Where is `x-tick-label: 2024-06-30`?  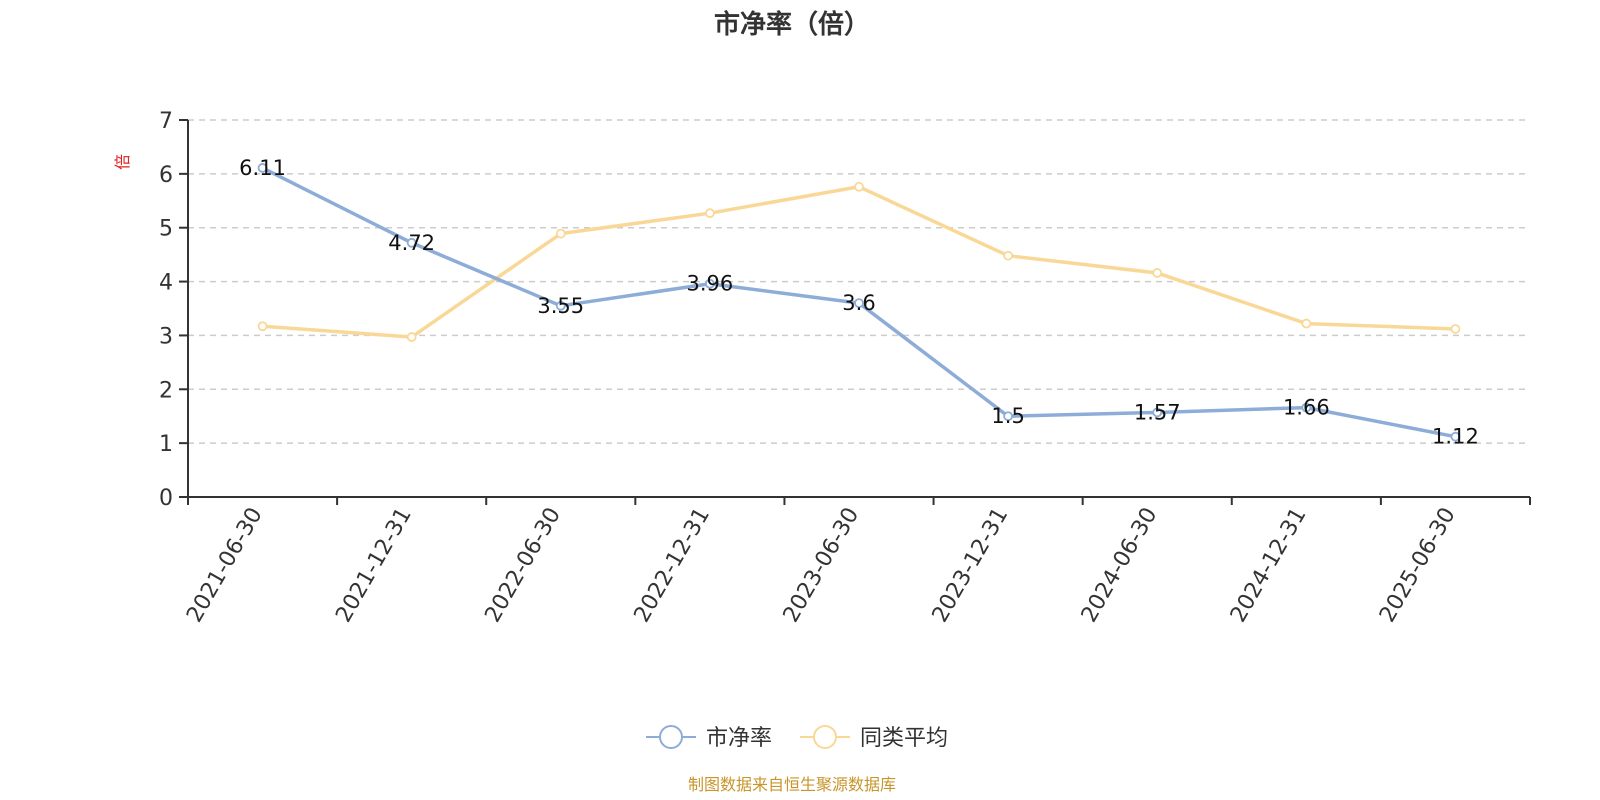
x-tick-label: 2024-06-30 is located at coordinates (1120, 565).